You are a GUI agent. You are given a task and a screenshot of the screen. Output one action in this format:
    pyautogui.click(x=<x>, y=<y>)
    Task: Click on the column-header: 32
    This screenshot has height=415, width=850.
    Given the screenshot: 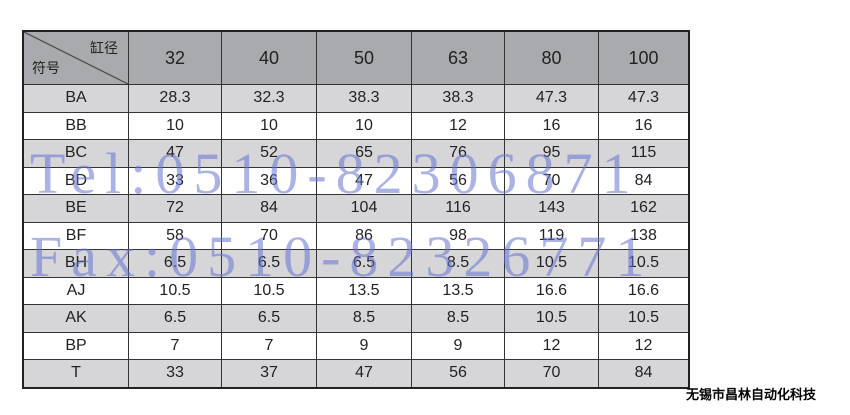 What is the action you would take?
    pyautogui.click(x=175, y=57)
    